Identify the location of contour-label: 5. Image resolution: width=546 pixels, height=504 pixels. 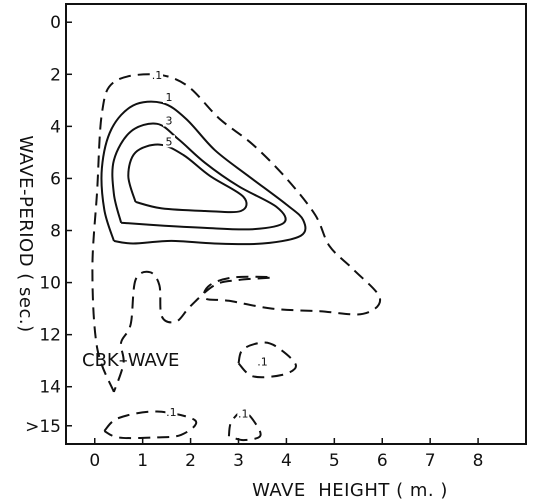
(169, 141).